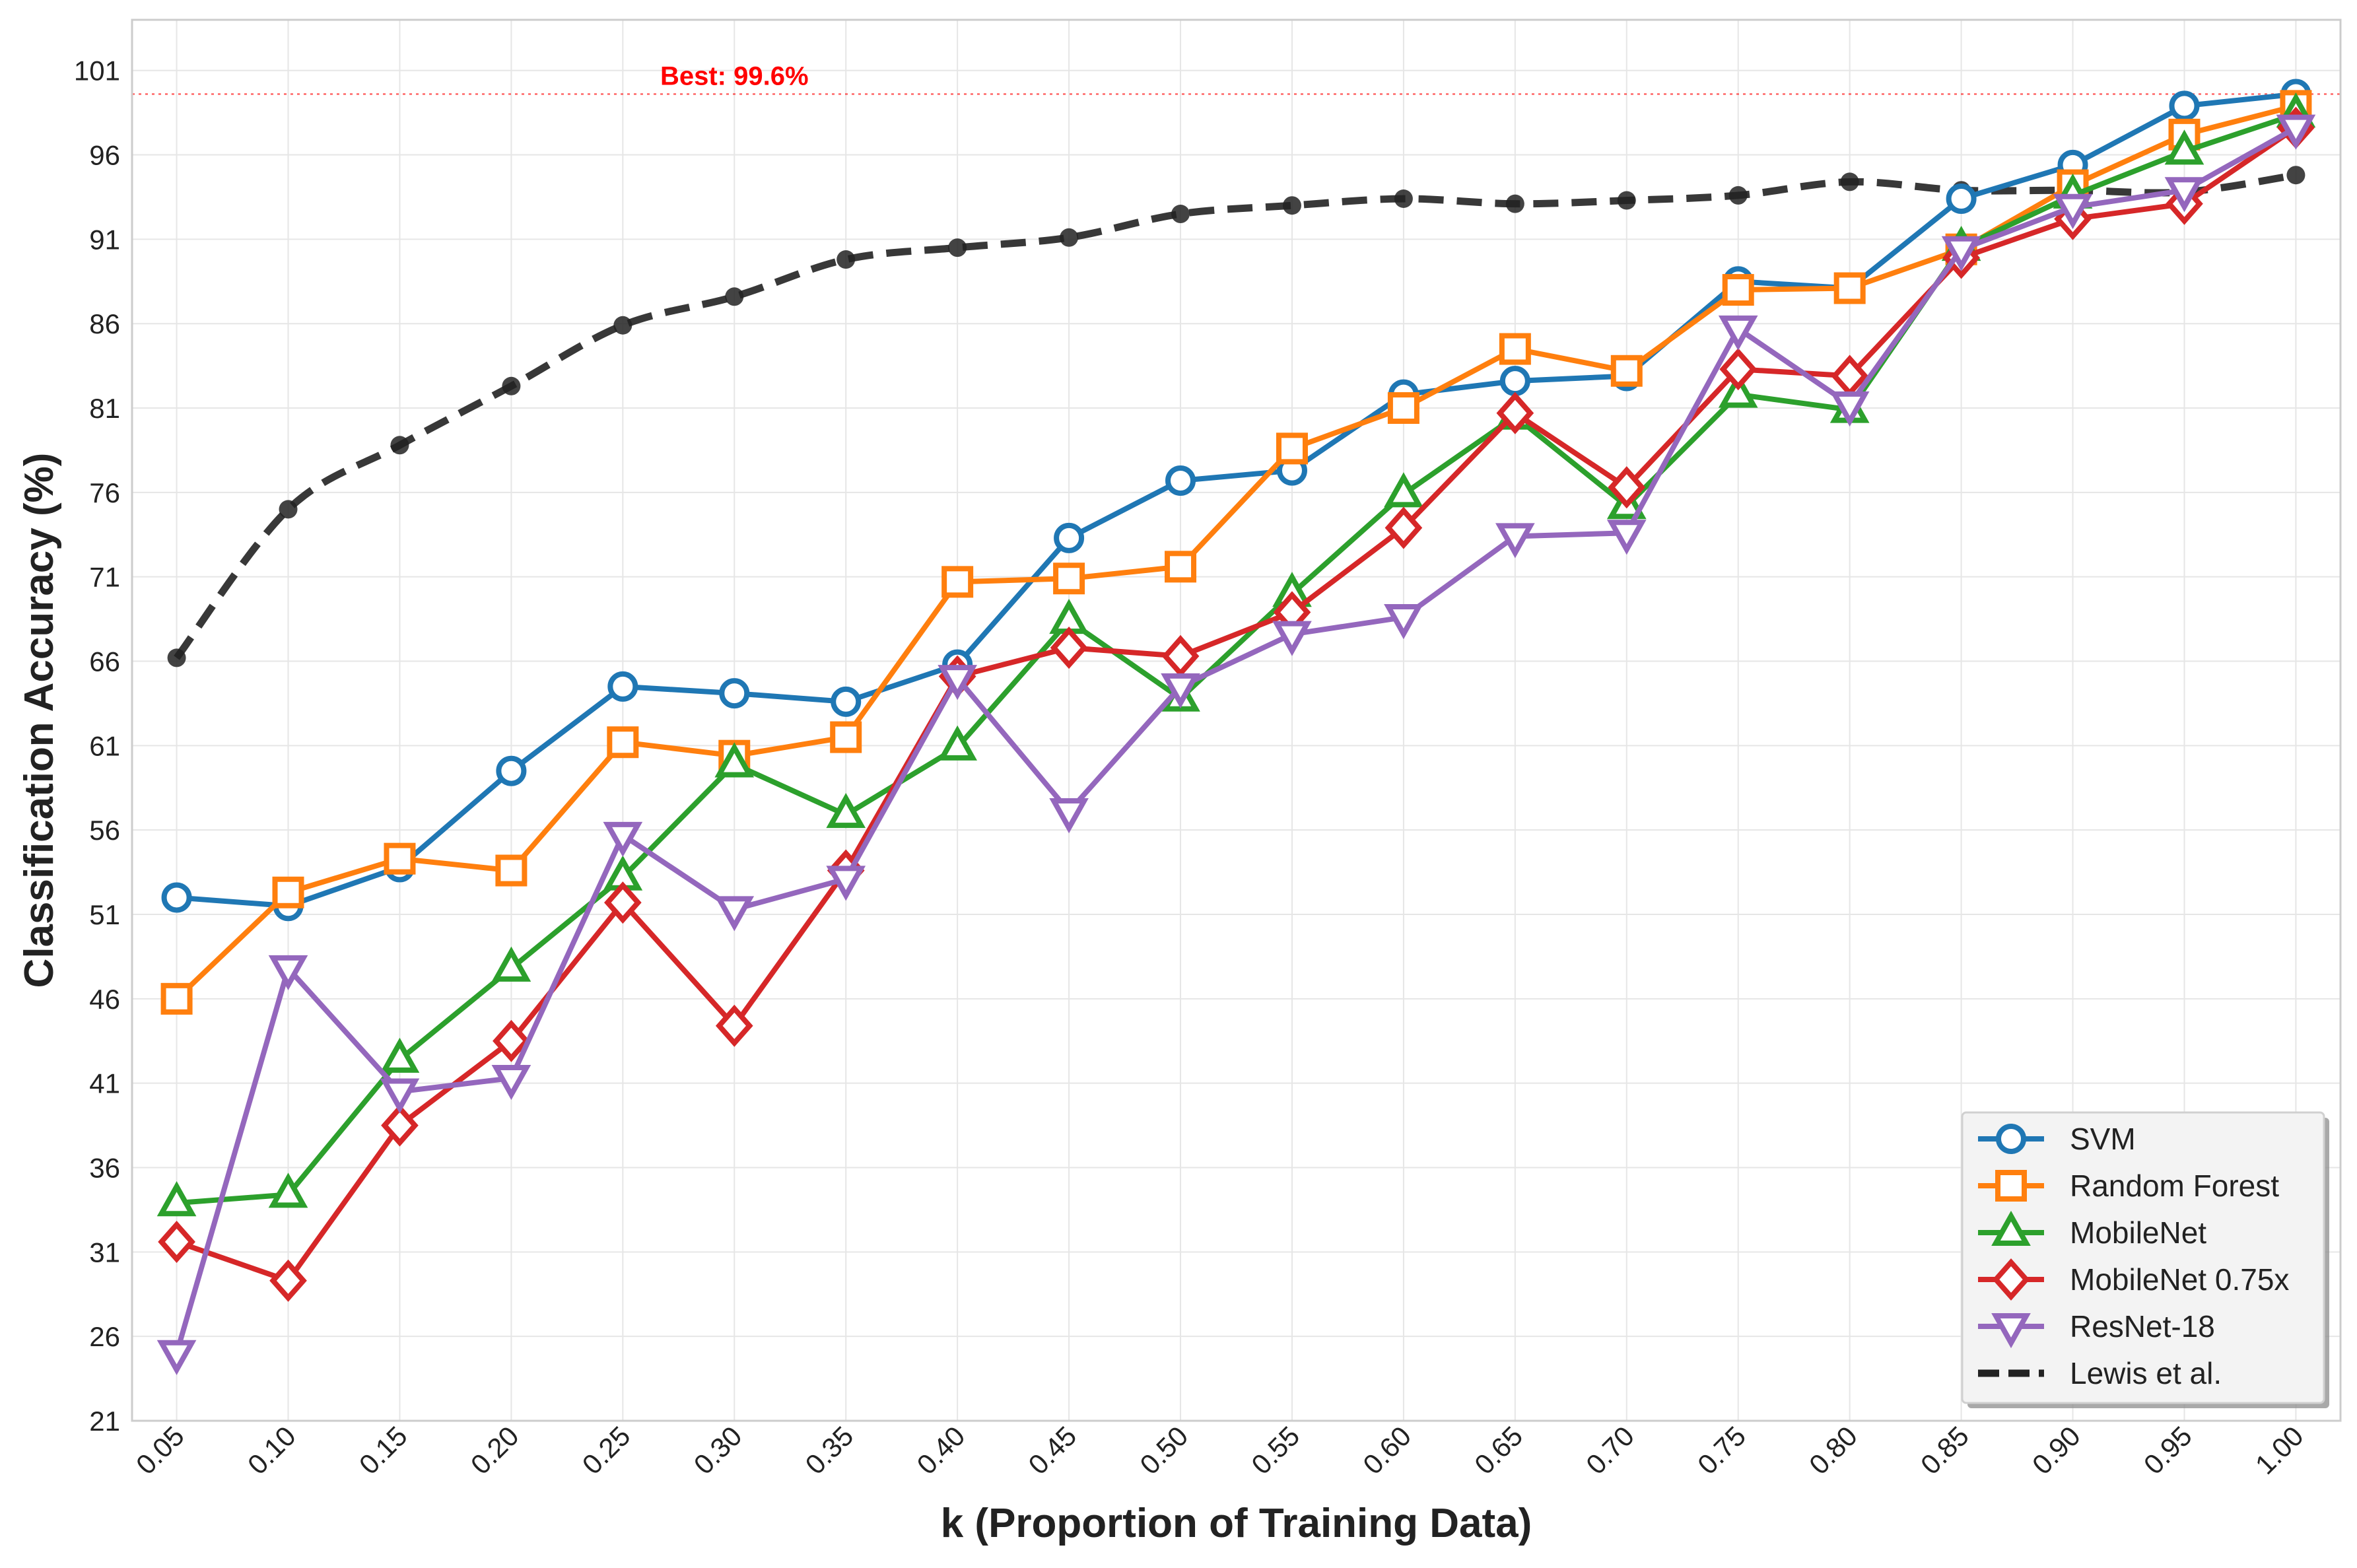  Describe the element at coordinates (104, 1168) in the screenshot. I see `y-tick-label: 36` at that location.